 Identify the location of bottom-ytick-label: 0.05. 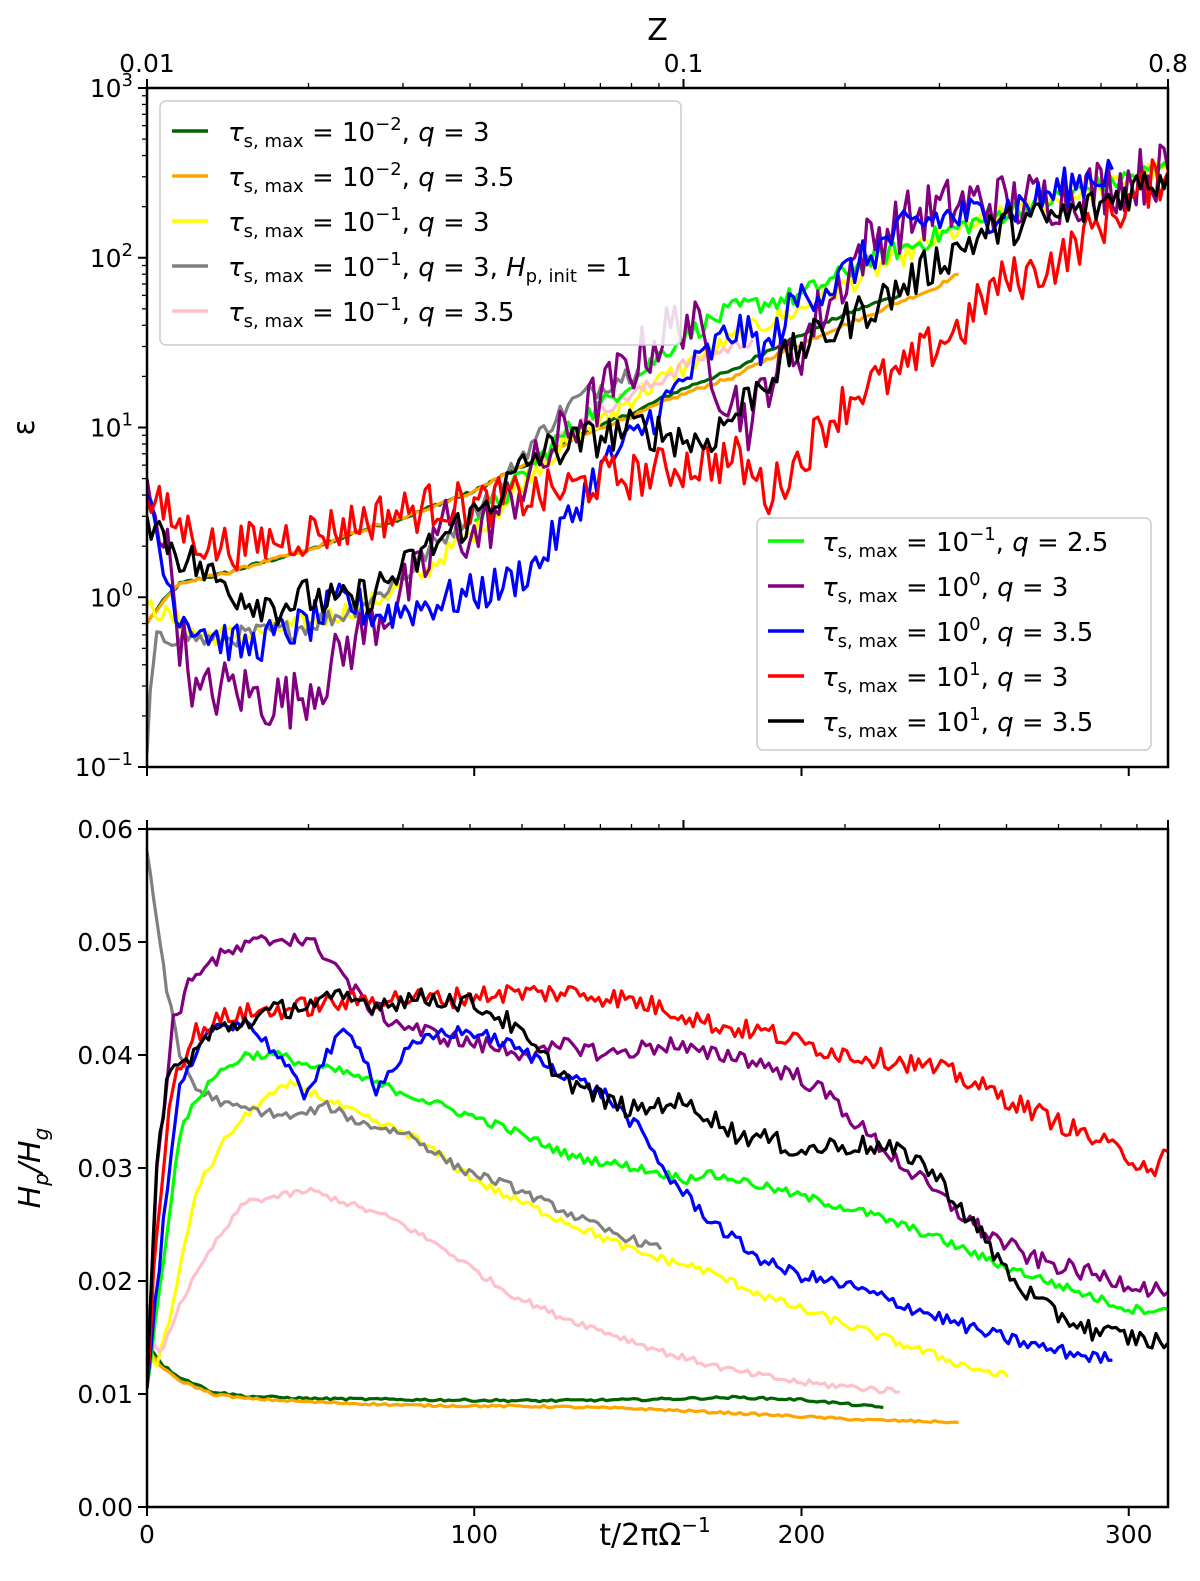
(105, 942).